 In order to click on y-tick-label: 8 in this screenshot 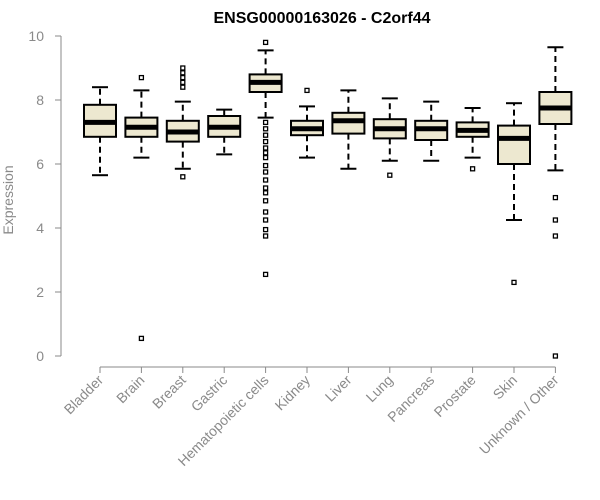, I will do `click(40, 100)`.